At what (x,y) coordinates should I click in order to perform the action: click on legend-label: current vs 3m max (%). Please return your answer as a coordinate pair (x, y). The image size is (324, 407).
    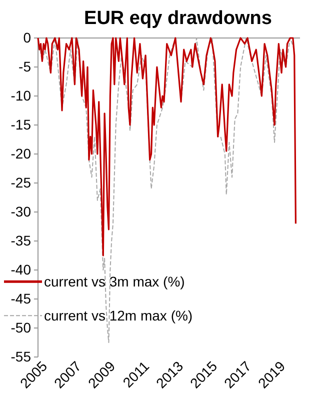
    Looking at the image, I should click on (114, 282).